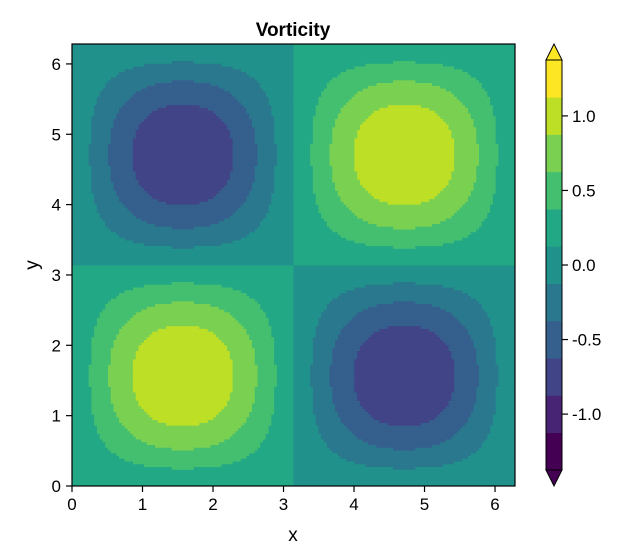 The height and width of the screenshot is (560, 621). Describe the element at coordinates (56, 134) in the screenshot. I see `y-tick-label: 5` at that location.